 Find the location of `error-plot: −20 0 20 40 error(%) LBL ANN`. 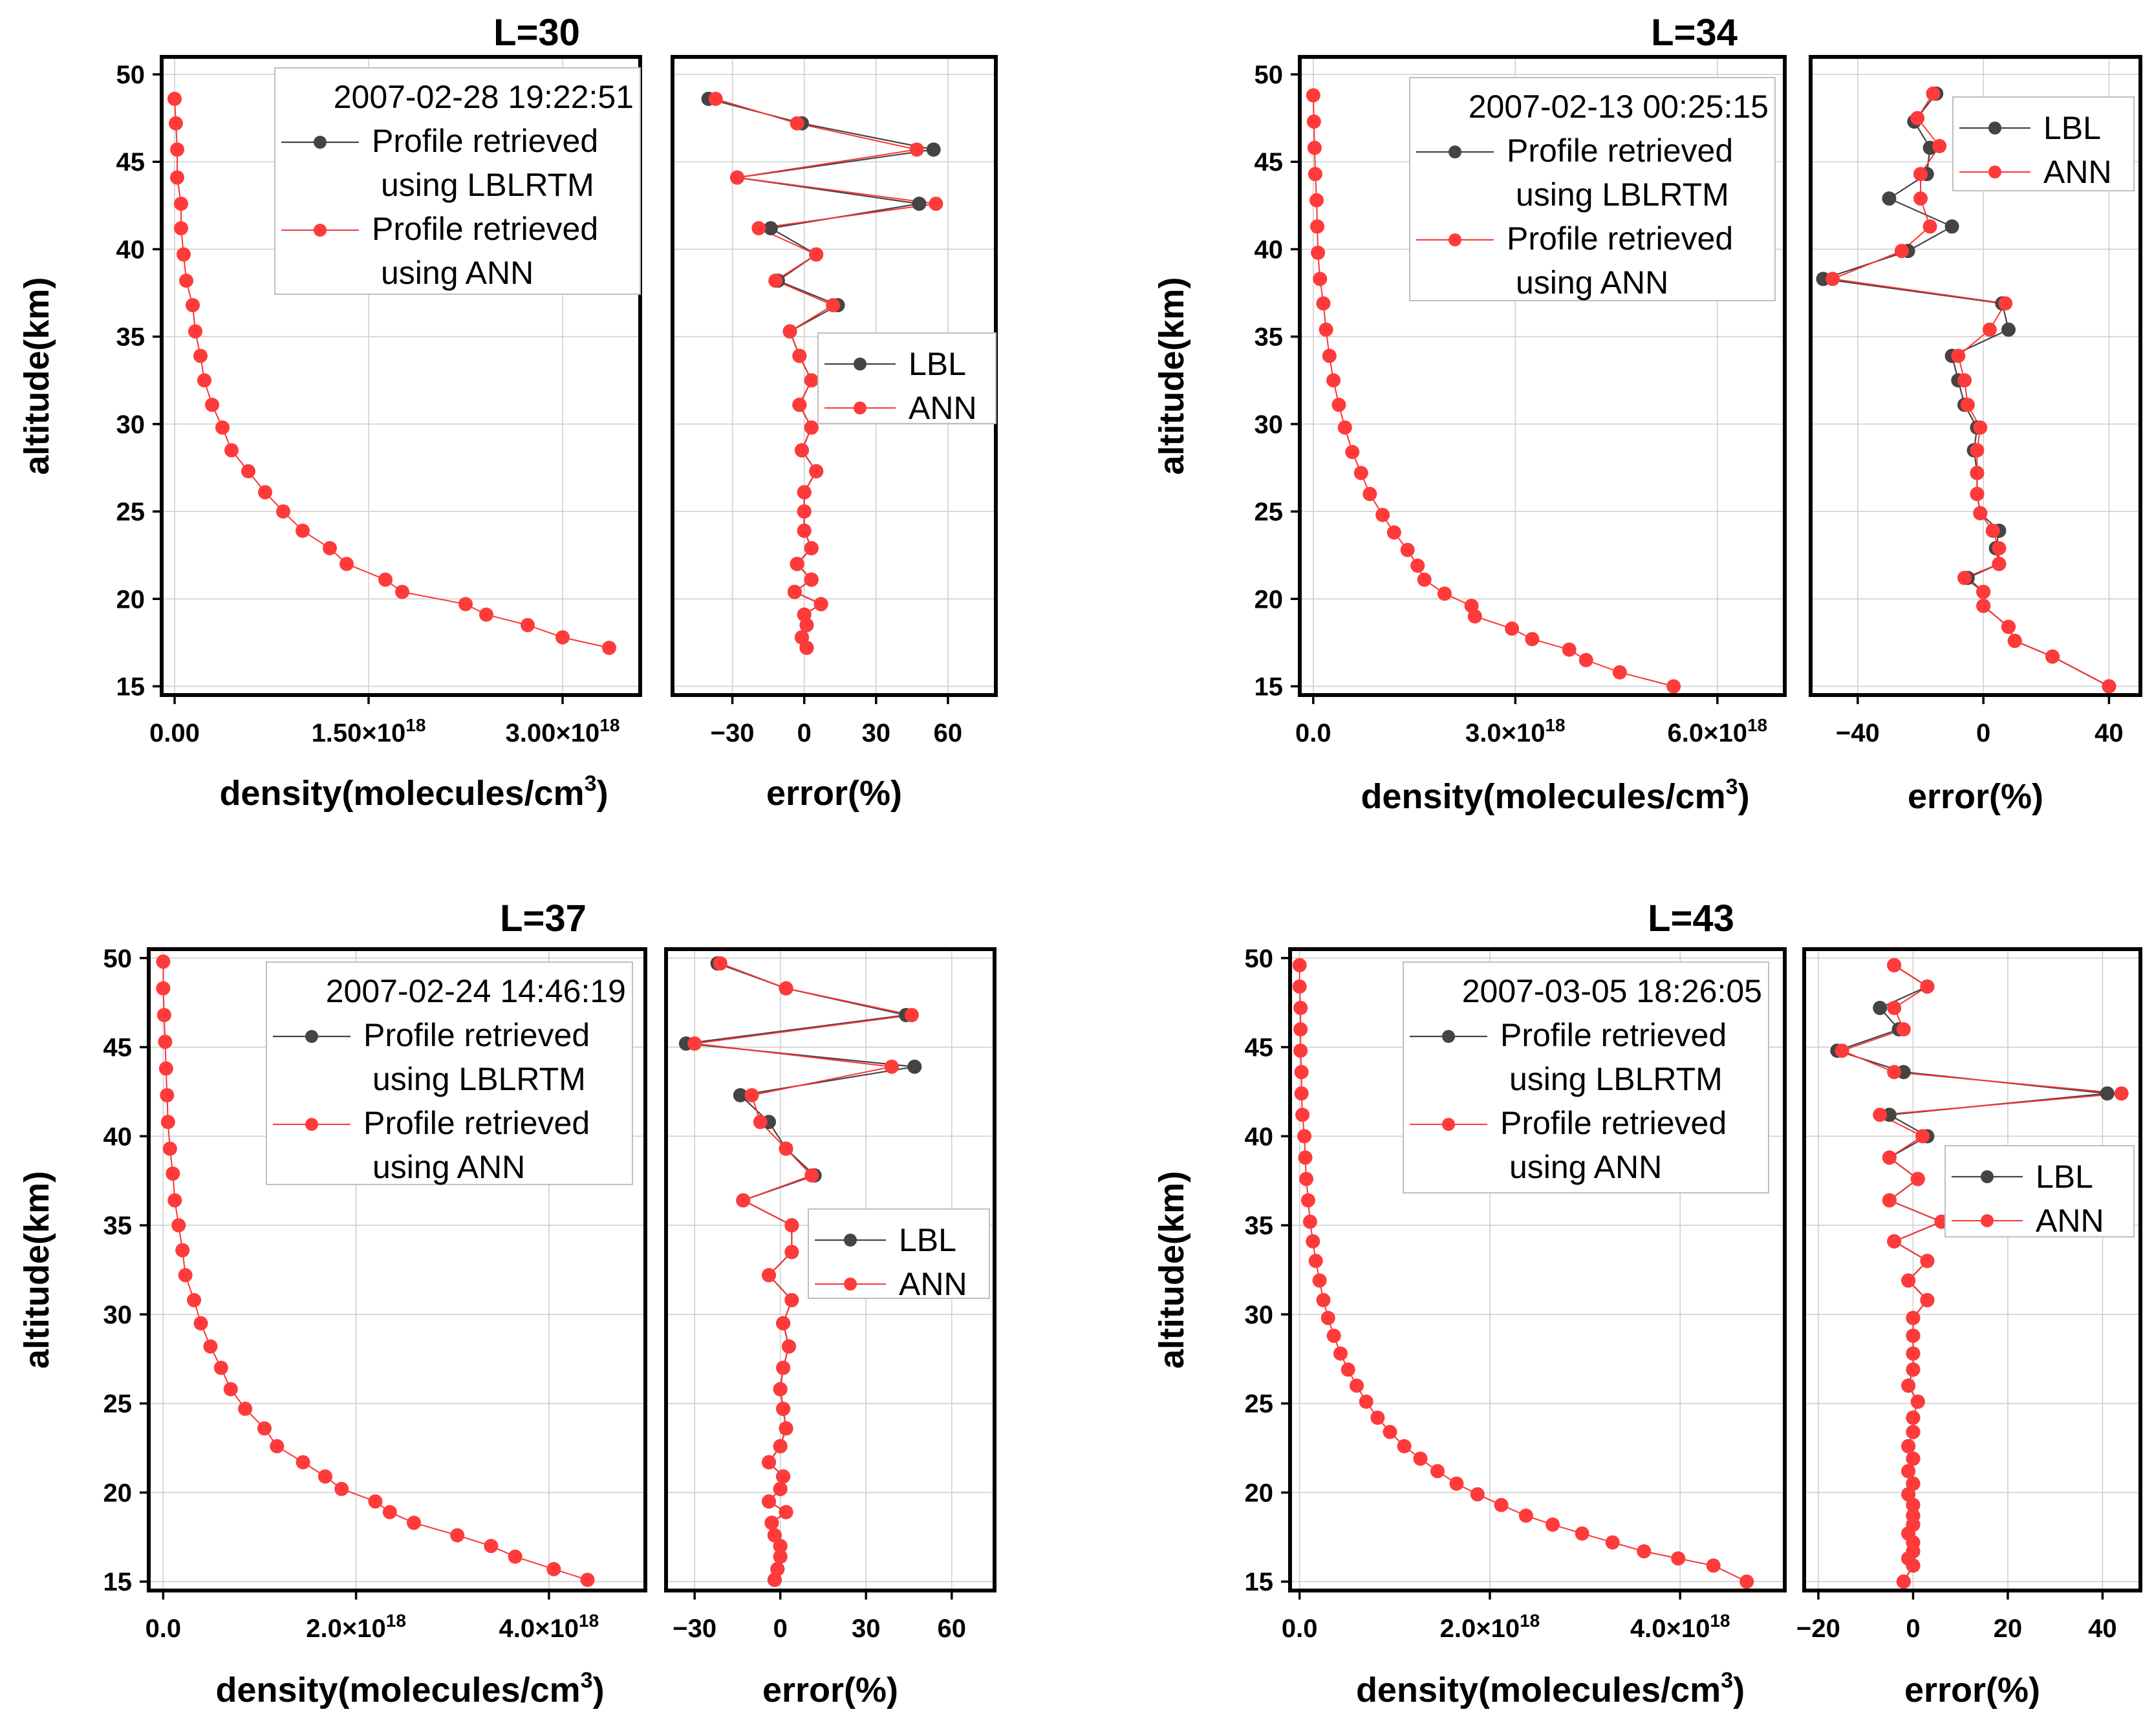

error-plot: −20 0 20 40 error(%) LBL ANN is located at coordinates (1969, 1328).